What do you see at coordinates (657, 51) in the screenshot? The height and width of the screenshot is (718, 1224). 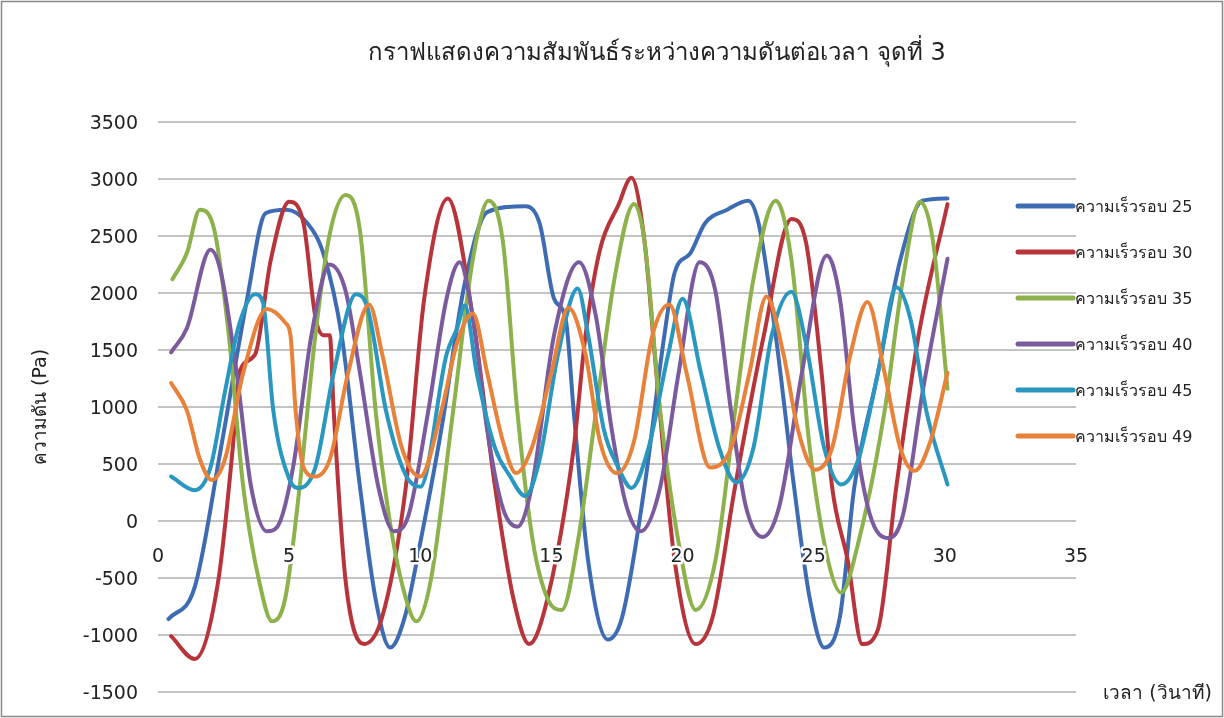 I see `chart-title: กราฟแสดงความสัมพันธ์ระหว่างความดันต่อเวลา จุดที่ 3` at bounding box center [657, 51].